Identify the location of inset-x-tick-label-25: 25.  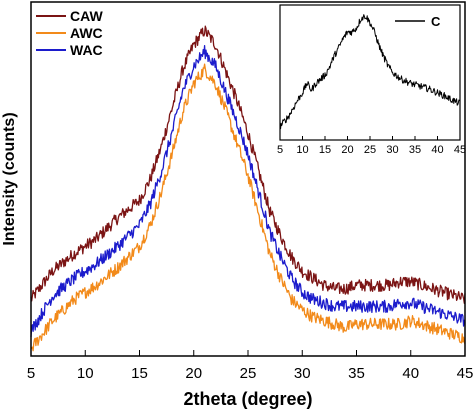
(370, 150).